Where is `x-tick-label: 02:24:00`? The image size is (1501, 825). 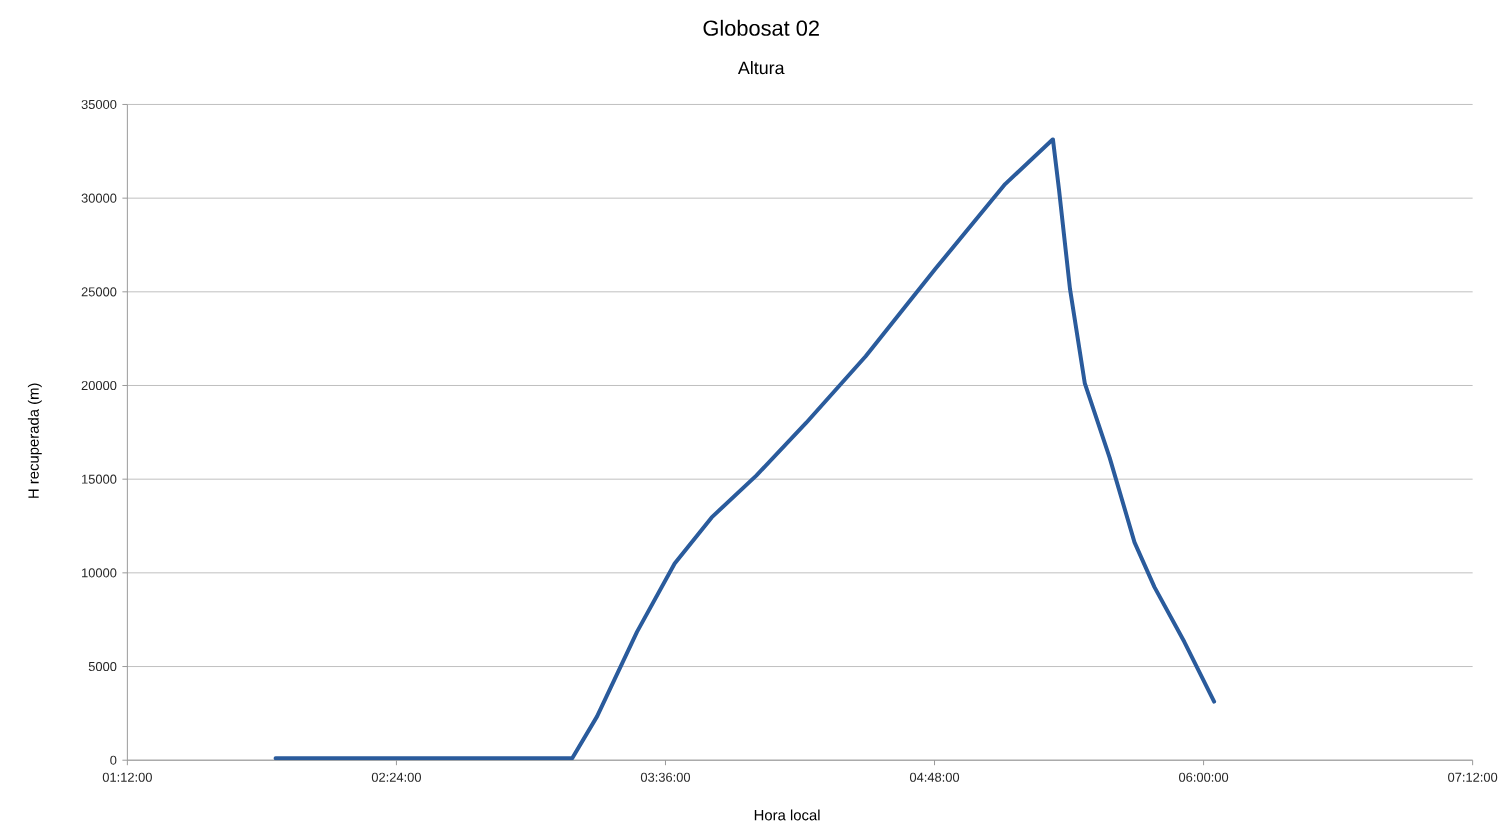
x-tick-label: 02:24:00 is located at coordinates (396, 777).